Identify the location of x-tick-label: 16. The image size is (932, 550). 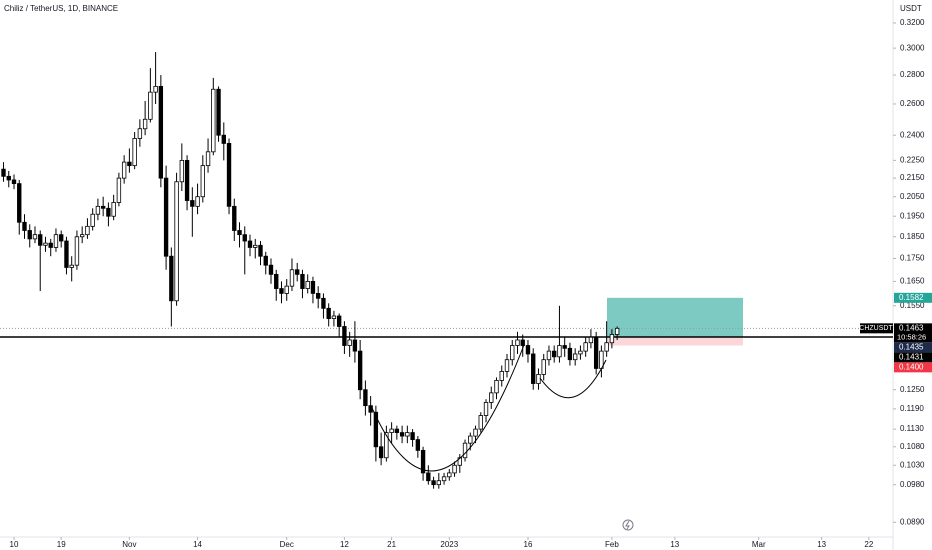
(528, 544).